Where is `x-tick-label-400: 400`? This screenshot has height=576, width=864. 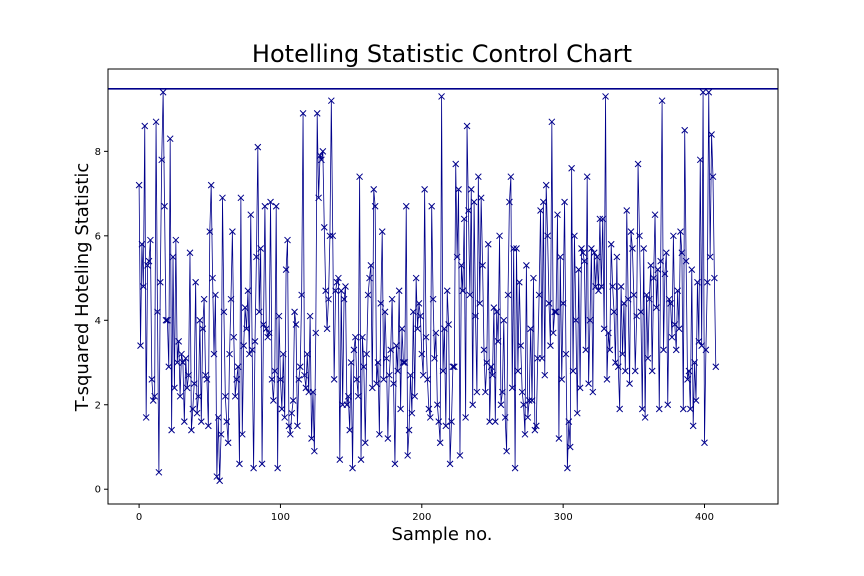
x-tick-label-400: 400 is located at coordinates (704, 517).